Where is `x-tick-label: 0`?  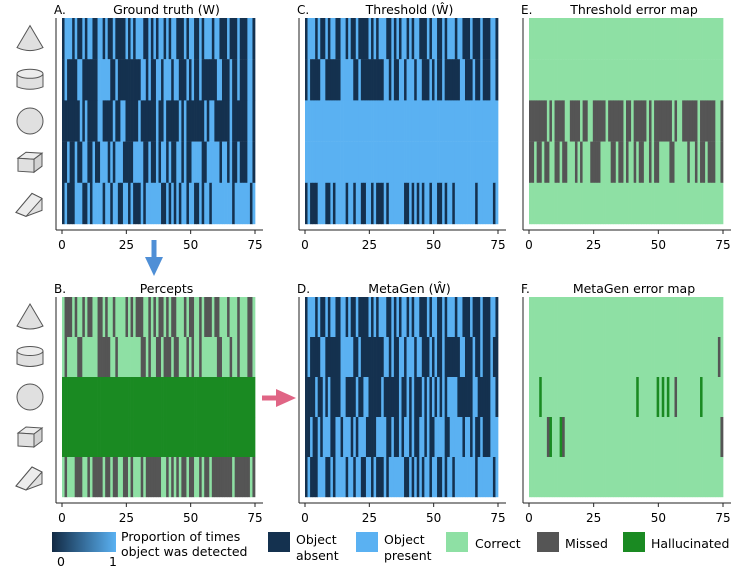 x-tick-label: 0 is located at coordinates (529, 245).